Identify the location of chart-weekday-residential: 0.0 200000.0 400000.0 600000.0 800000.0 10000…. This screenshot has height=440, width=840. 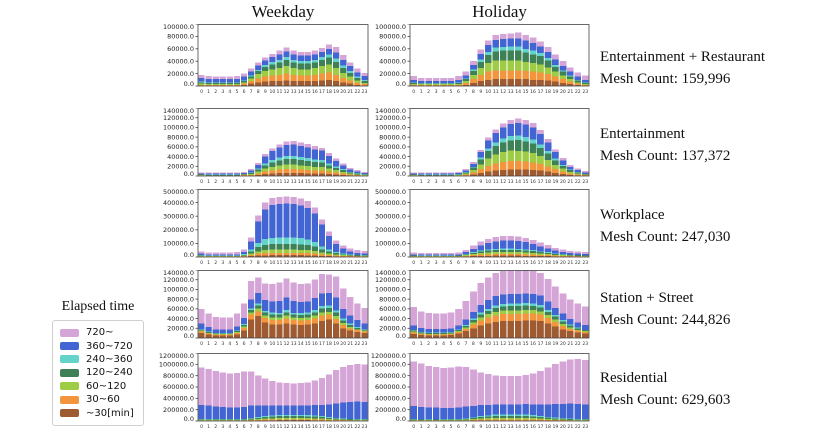
(262, 395).